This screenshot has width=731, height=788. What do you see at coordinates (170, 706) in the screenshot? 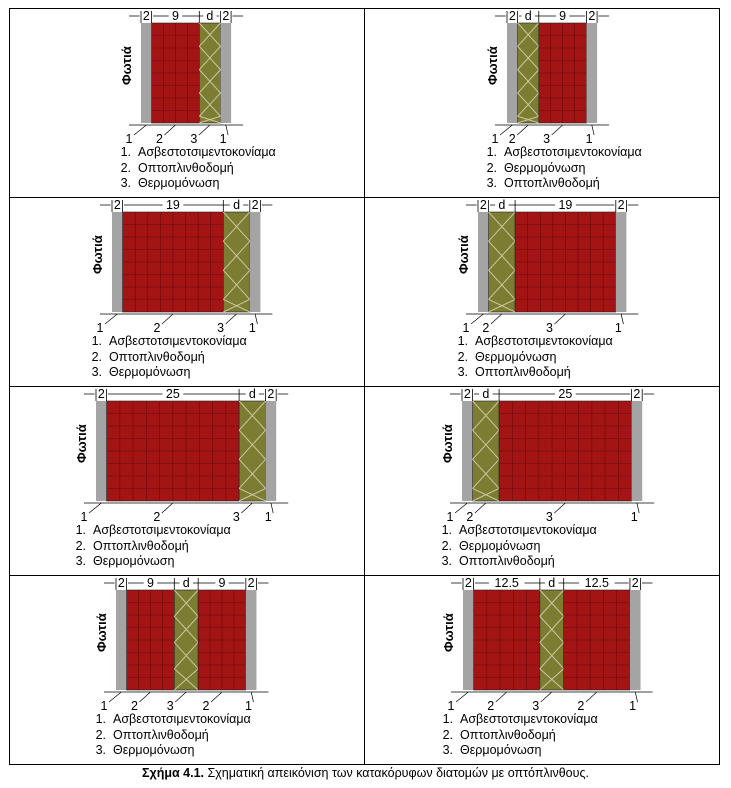
I see `layer-number-label: 3` at bounding box center [170, 706].